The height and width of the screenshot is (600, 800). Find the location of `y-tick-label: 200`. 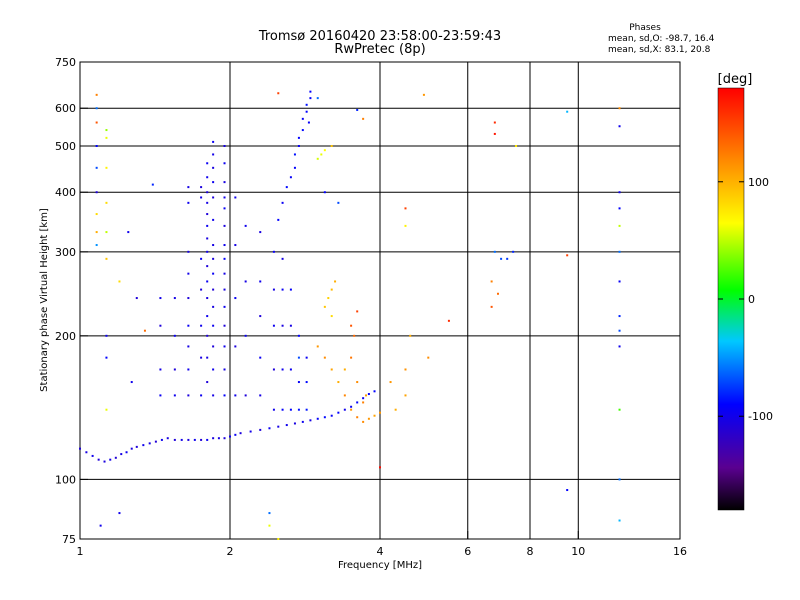

y-tick-label: 200 is located at coordinates (65, 336).